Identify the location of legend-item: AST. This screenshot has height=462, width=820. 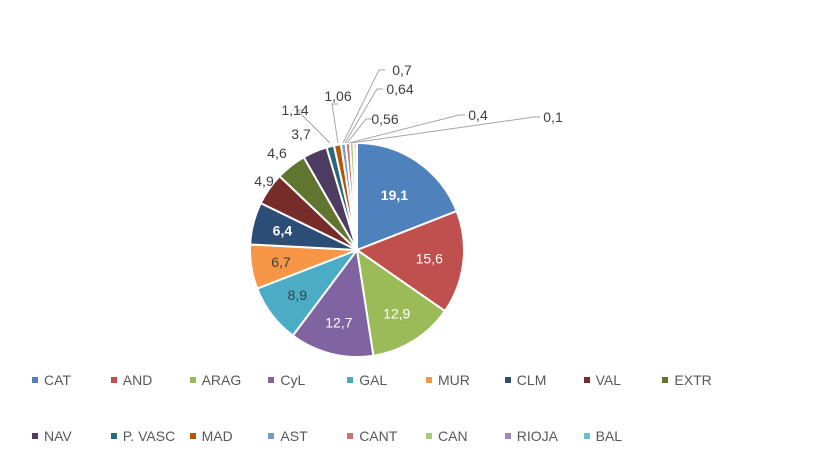
(288, 436).